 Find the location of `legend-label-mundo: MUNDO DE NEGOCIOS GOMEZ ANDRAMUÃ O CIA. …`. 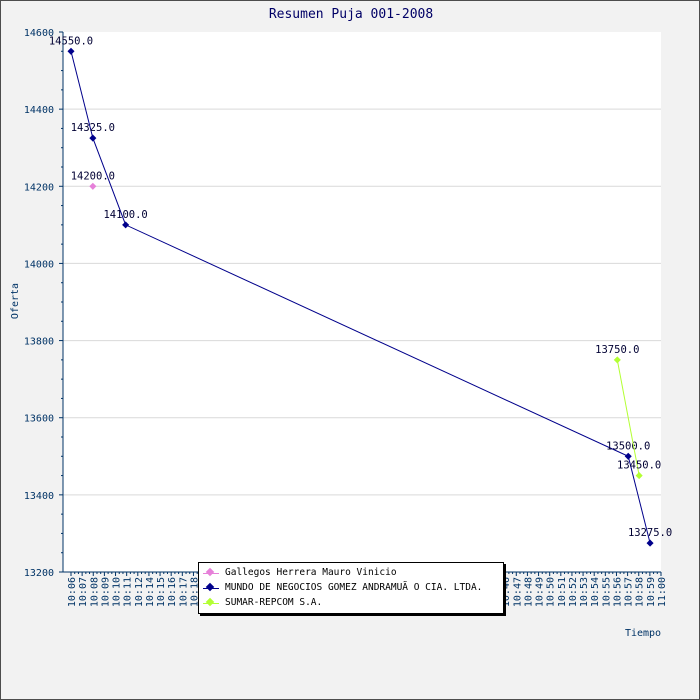

legend-label-mundo: MUNDO DE NEGOCIOS GOMEZ ANDRAMUÃ O CIA. … is located at coordinates (354, 587).